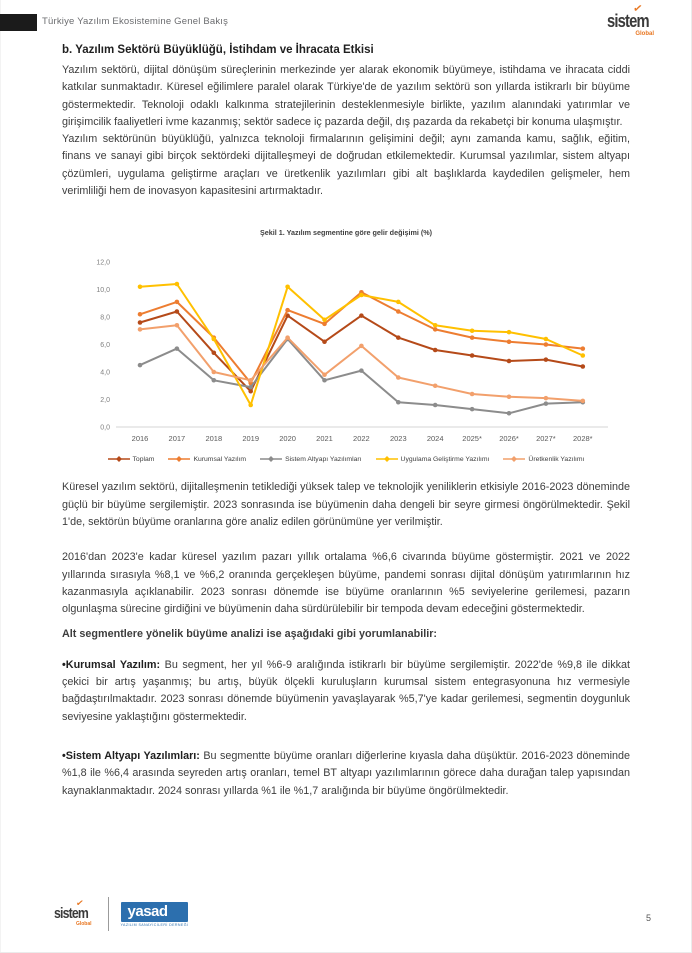 This screenshot has width=692, height=953. What do you see at coordinates (105, 318) in the screenshot?
I see `svg-text: 8,0` at bounding box center [105, 318].